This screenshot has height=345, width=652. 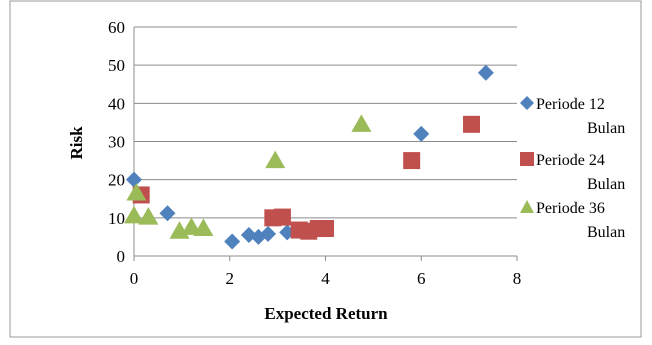 I want to click on y-tick-label: 60, so click(x=116, y=27).